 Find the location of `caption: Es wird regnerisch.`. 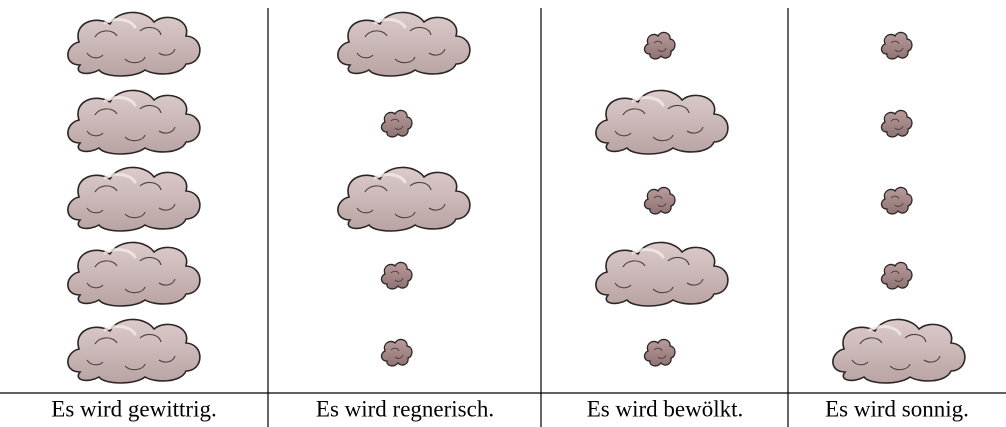

caption: Es wird regnerisch. is located at coordinates (405, 408).